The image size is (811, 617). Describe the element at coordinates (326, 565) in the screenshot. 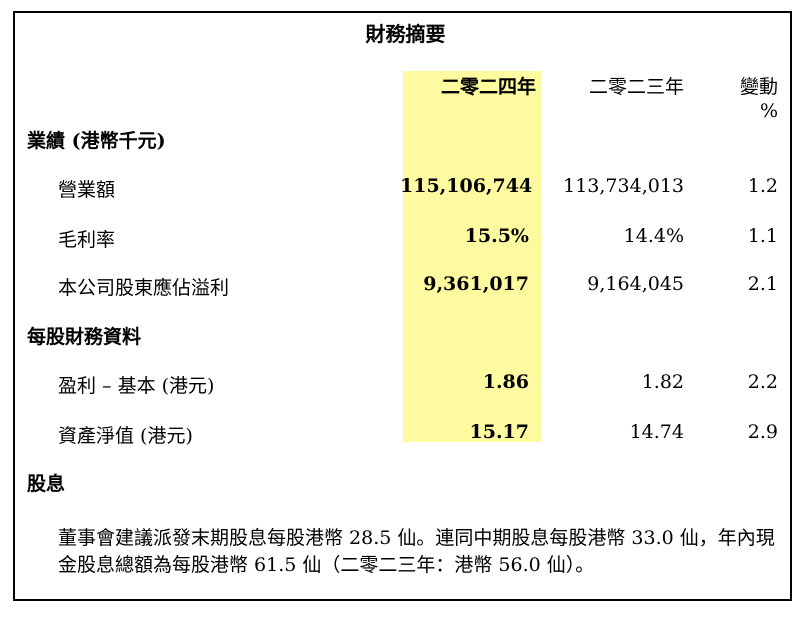

I see `dividend-paragraph-line-2: 金股息總額為每股港幣 61.5 仙（二零二三年：港幣 56.0 仙）。` at that location.